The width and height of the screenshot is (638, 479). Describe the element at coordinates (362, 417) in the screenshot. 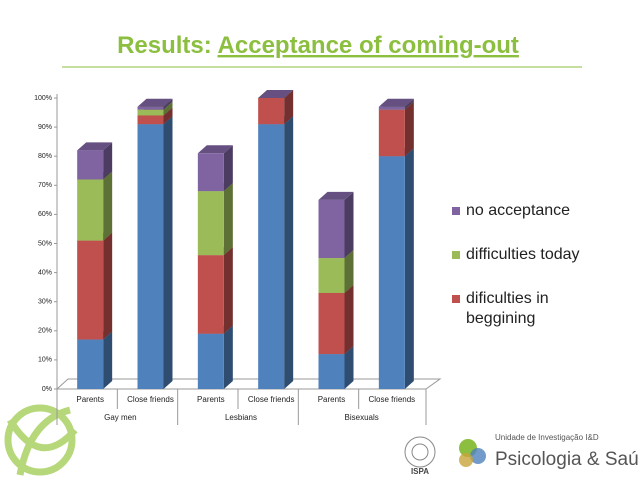

I see `group-label: Bisexuals` at that location.